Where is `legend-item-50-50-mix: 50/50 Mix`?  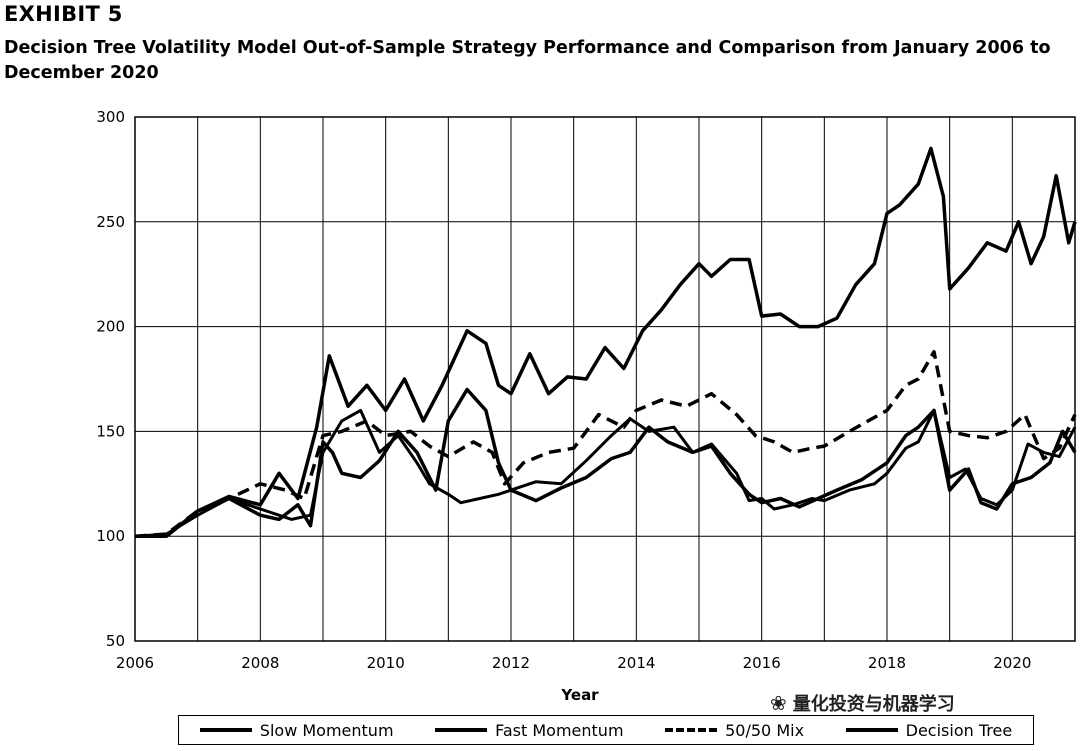
legend-item-50-50-mix: 50/50 Mix is located at coordinates (734, 730).